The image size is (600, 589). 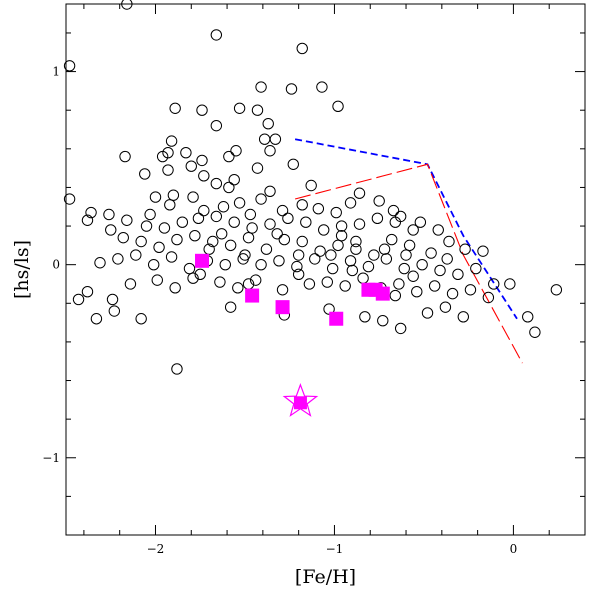 I want to click on x-tick-label: −1, so click(x=335, y=549).